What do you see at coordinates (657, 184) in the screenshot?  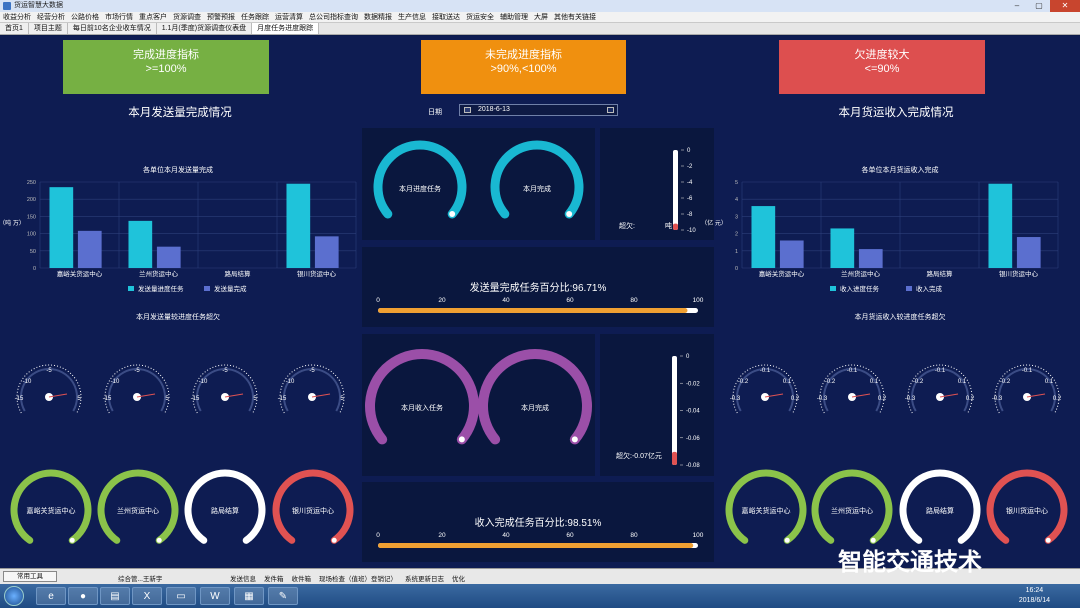 I see `panel-volume-thermometer` at bounding box center [657, 184].